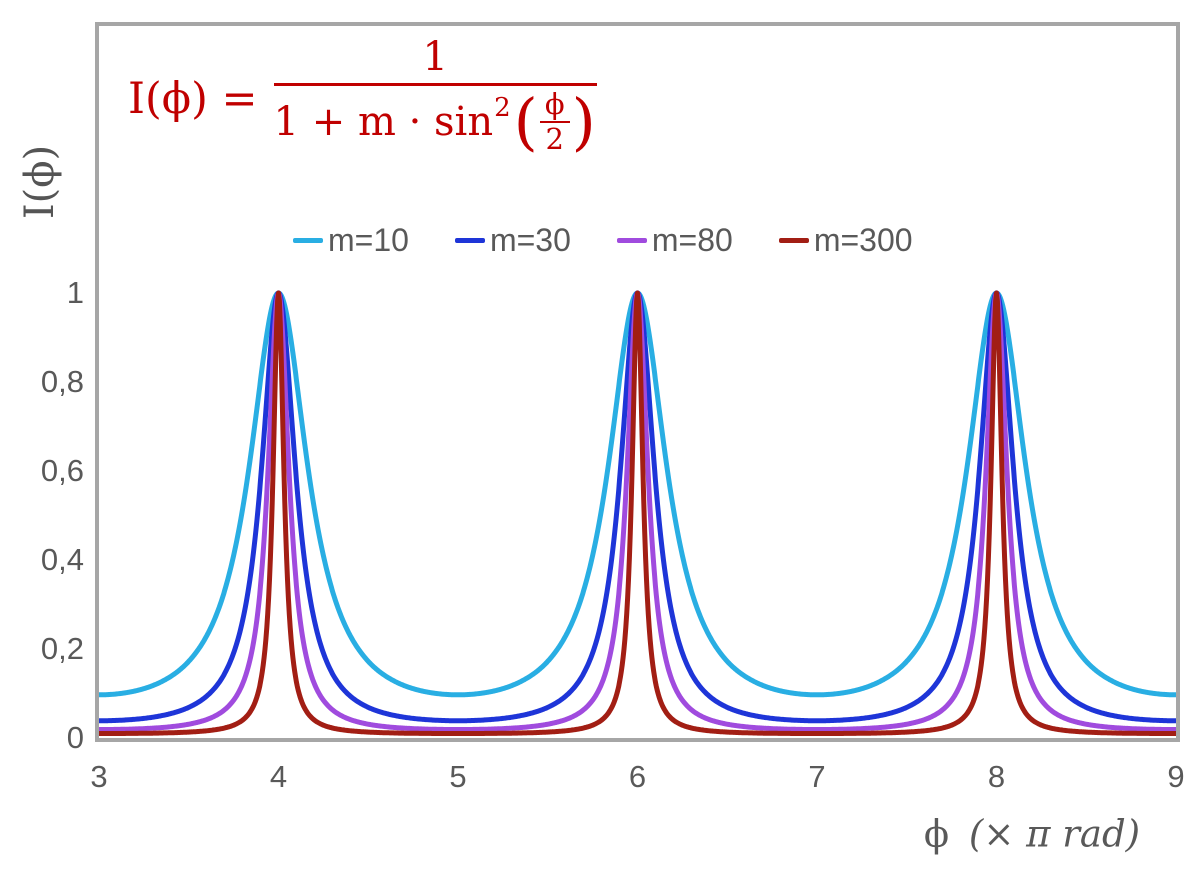  What do you see at coordinates (458, 776) in the screenshot?
I see `x-tick-label: 5` at bounding box center [458, 776].